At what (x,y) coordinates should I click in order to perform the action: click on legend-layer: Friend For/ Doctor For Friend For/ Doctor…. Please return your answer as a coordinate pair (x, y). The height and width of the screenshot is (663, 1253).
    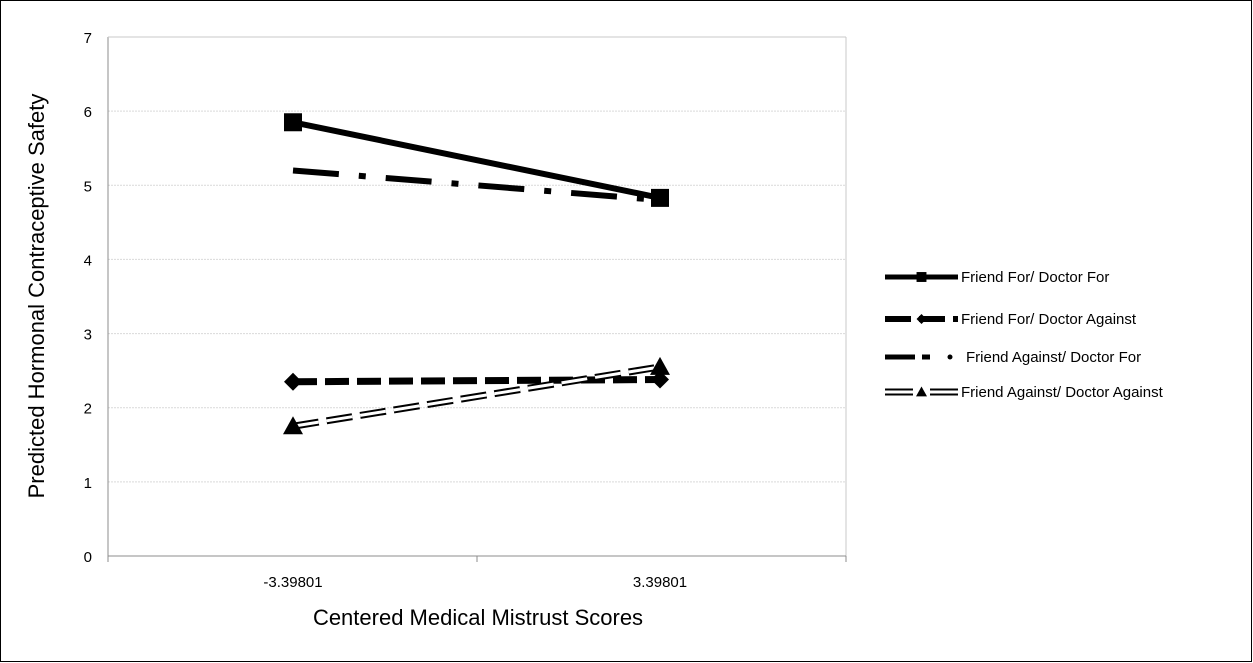
    Looking at the image, I should click on (1024, 335).